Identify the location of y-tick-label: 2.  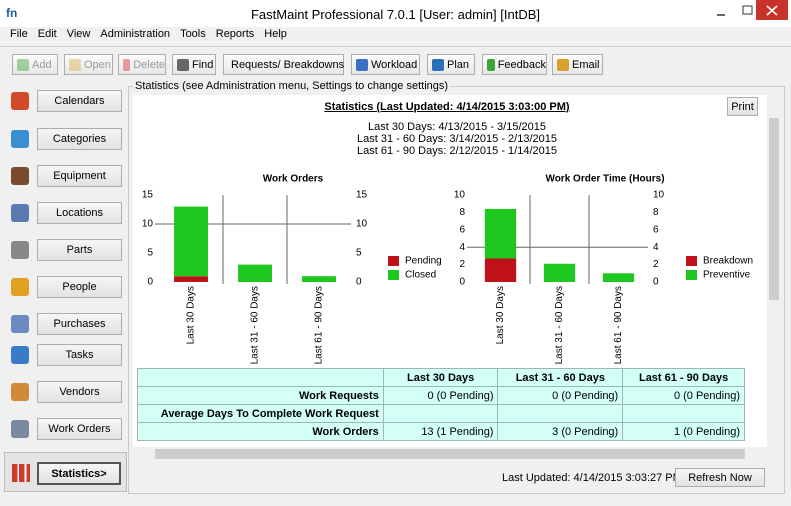
(462, 264).